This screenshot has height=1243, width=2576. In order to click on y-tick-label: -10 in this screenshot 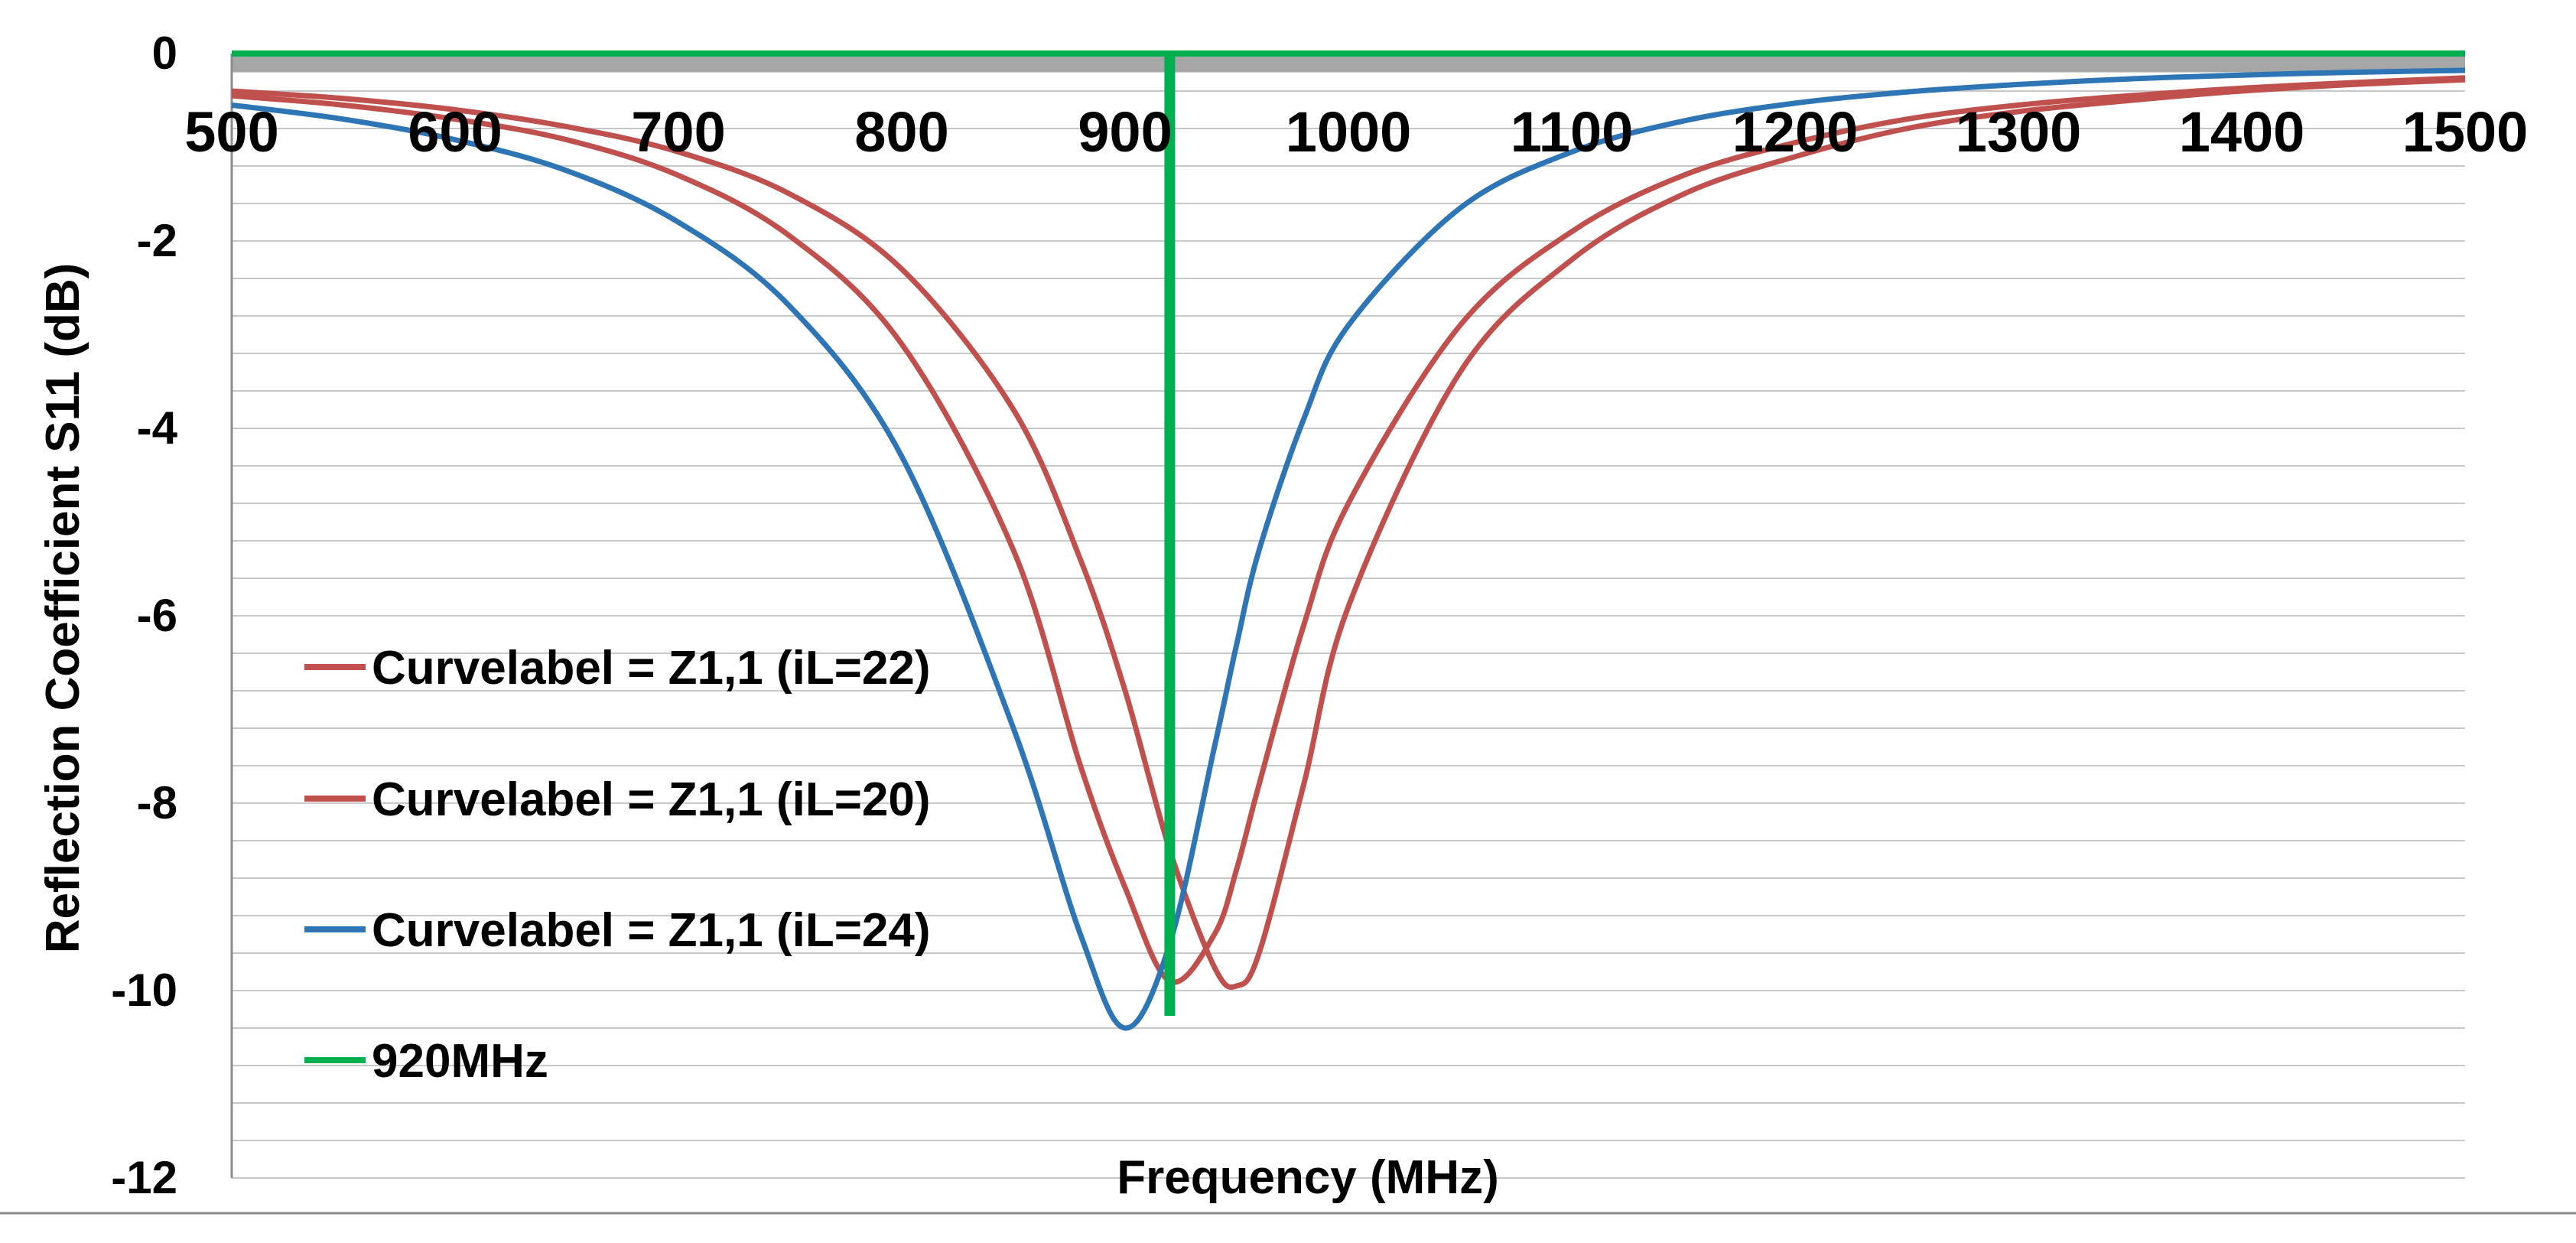, I will do `click(144, 990)`.